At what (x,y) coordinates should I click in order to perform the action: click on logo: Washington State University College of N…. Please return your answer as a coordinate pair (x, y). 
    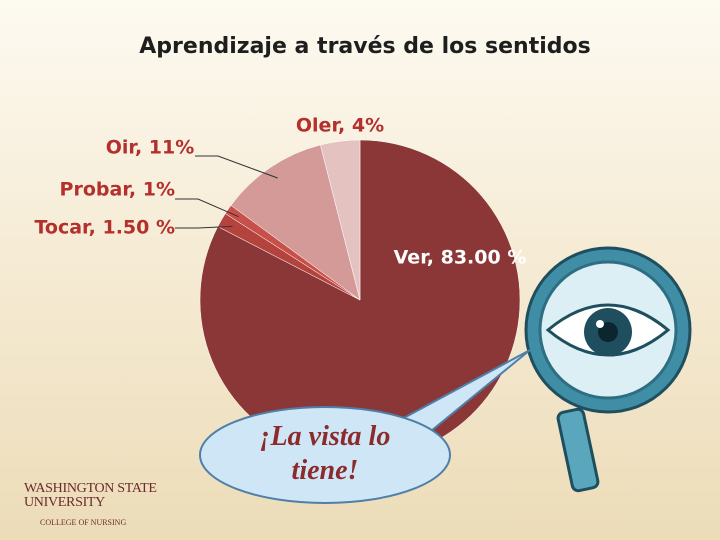
    Looking at the image, I should click on (94, 504).